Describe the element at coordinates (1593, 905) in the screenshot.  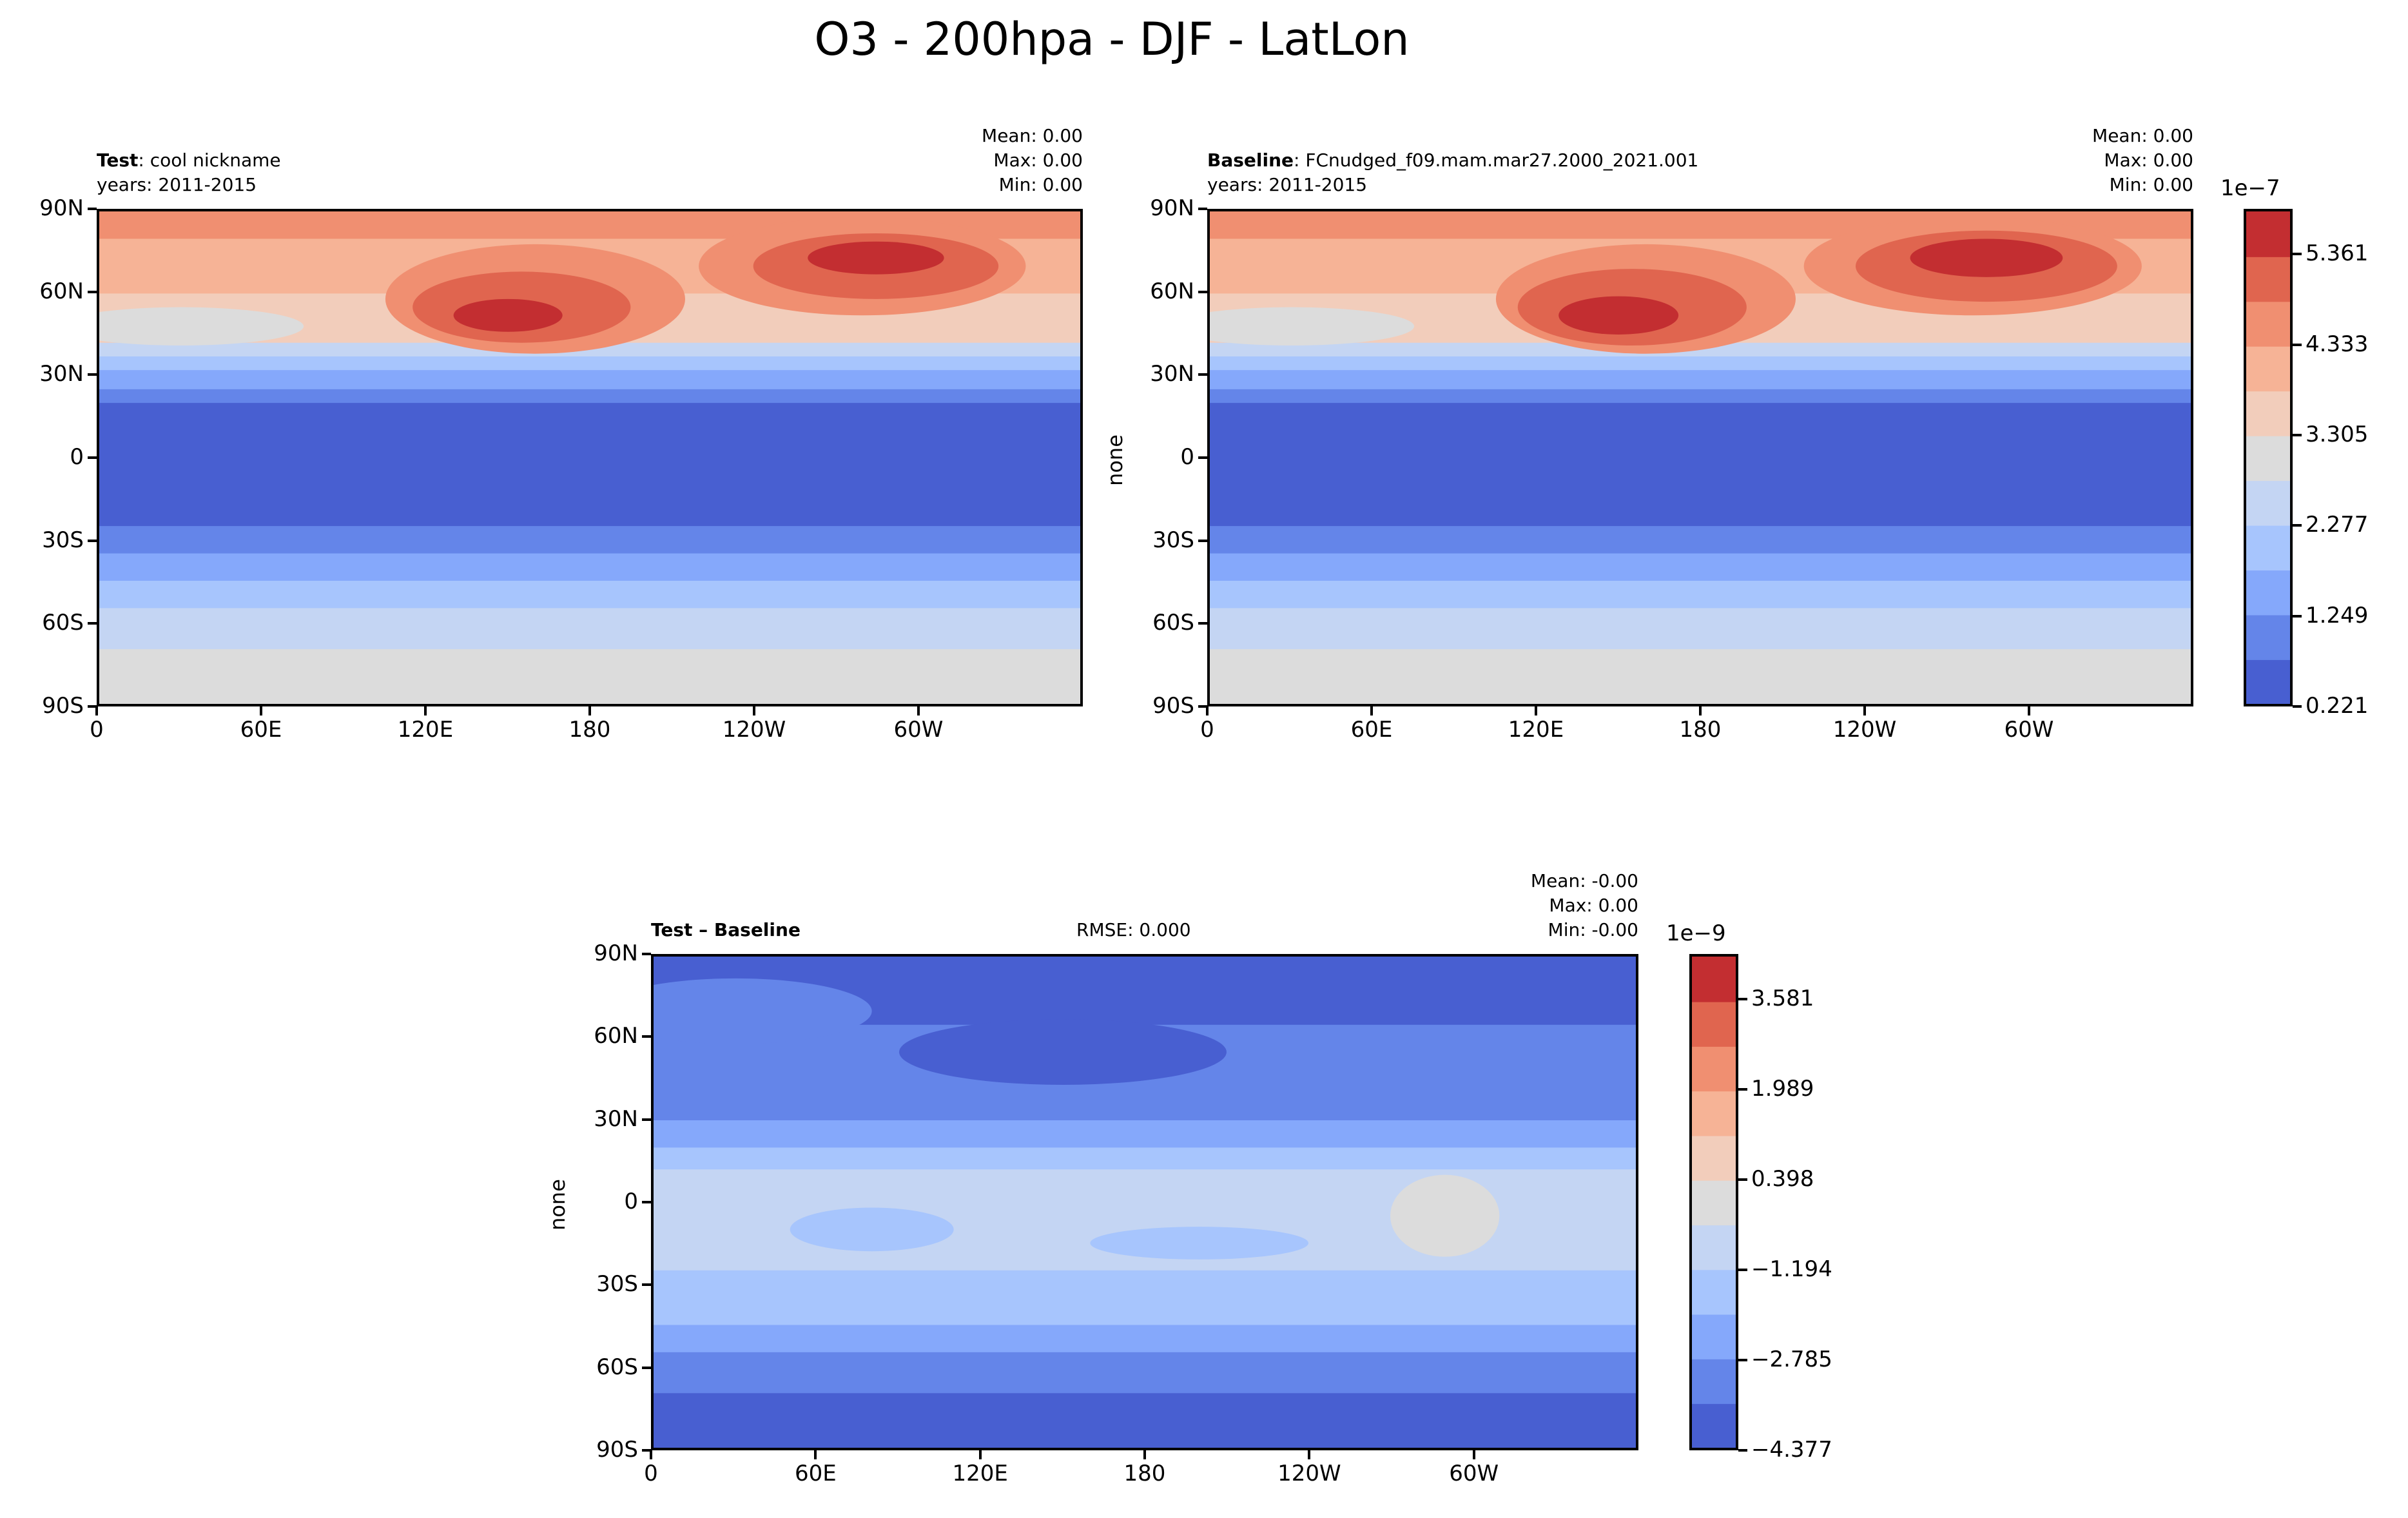
I see `panel-diff-max: Max: 0.00` at that location.